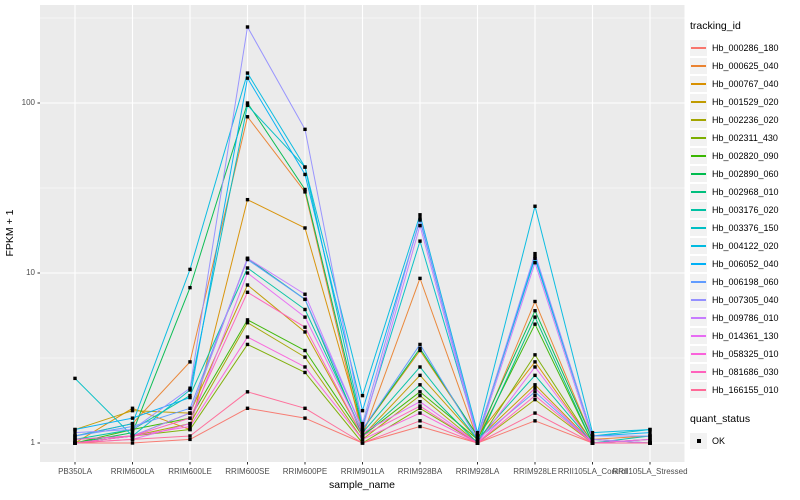  I want to click on legend-item-Hb_006198_060: Hb_006198_060, so click(744, 282).